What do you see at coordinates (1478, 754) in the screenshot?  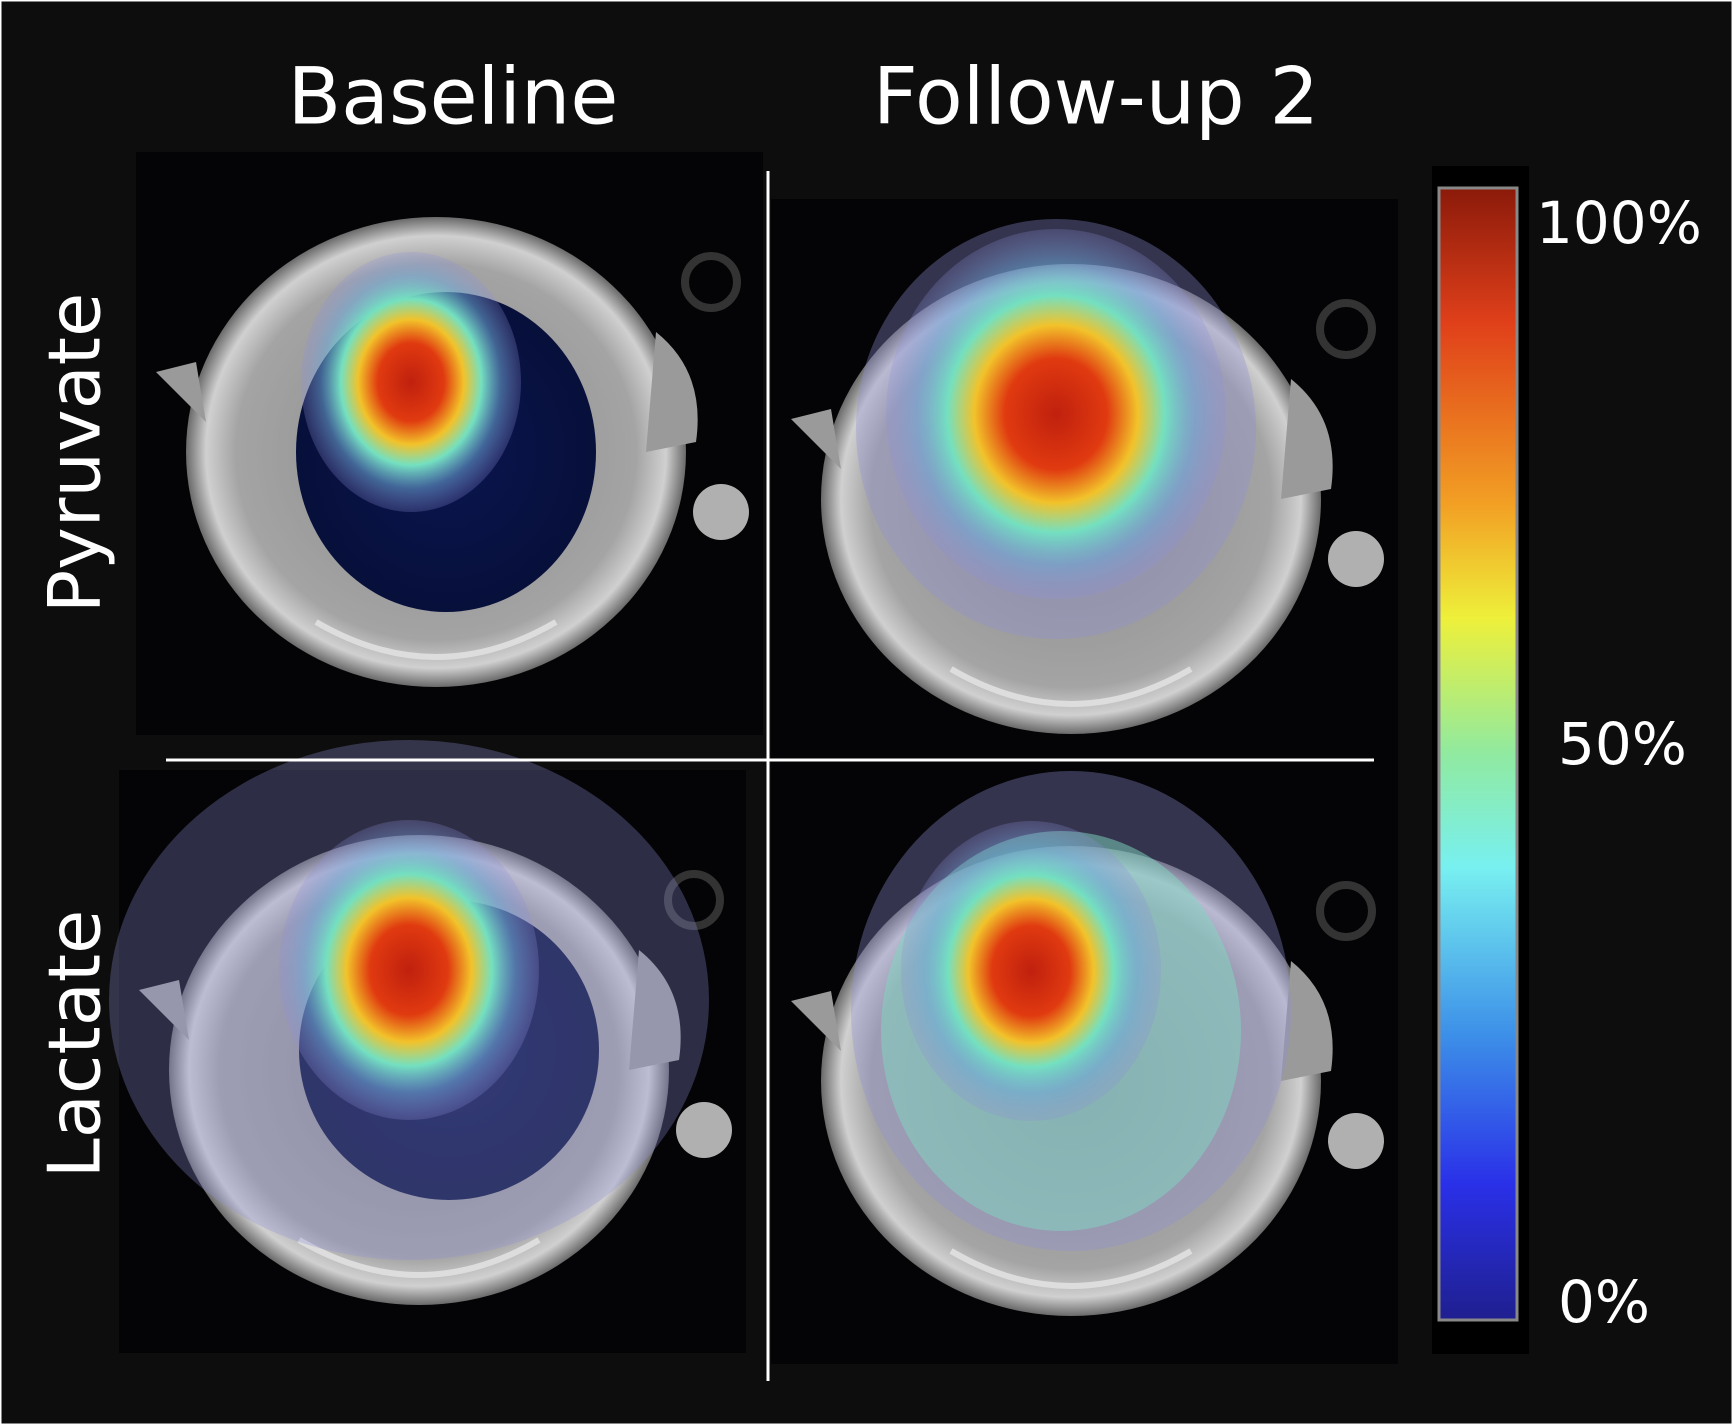 I see `colorbar` at bounding box center [1478, 754].